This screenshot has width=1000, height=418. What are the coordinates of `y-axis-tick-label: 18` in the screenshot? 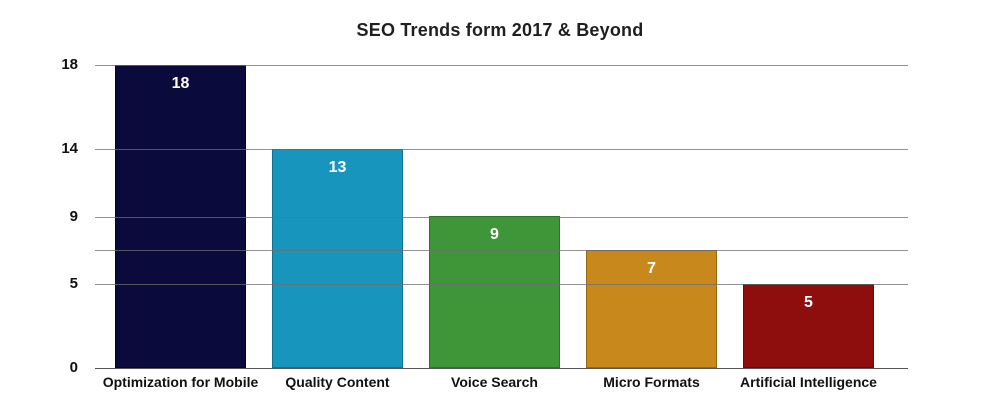 It's located at (69, 64).